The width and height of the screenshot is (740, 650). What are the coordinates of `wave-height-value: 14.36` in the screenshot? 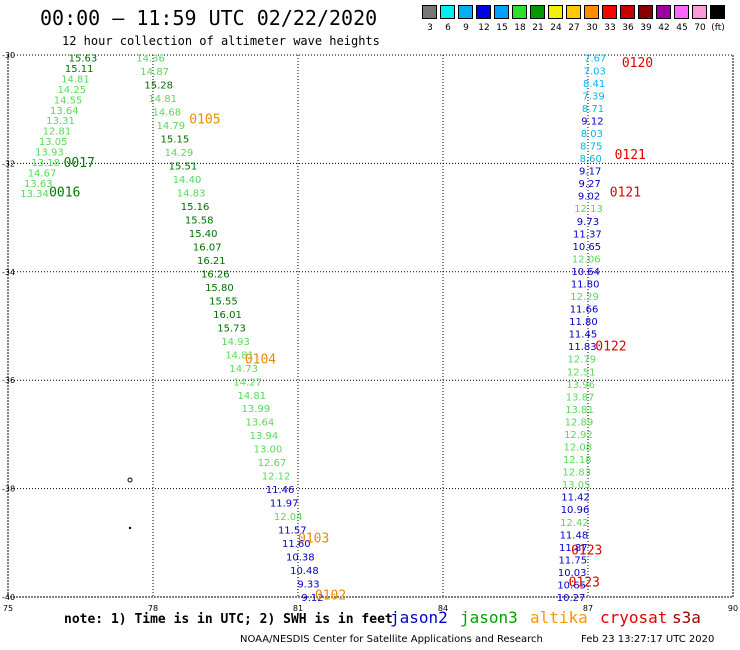 It's located at (150, 59).